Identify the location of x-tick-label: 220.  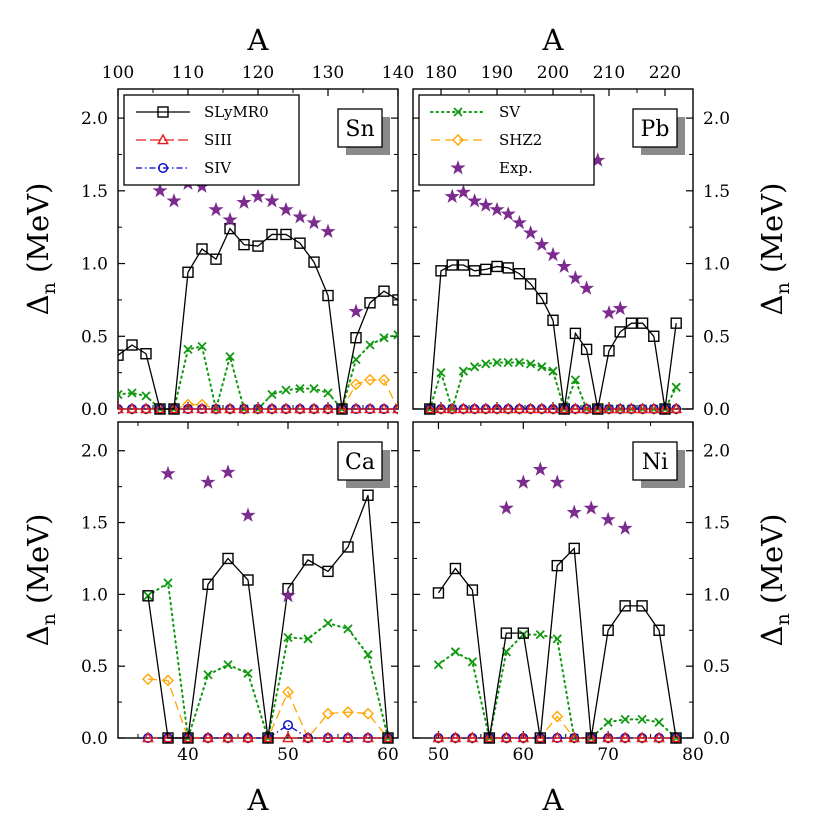
(665, 73).